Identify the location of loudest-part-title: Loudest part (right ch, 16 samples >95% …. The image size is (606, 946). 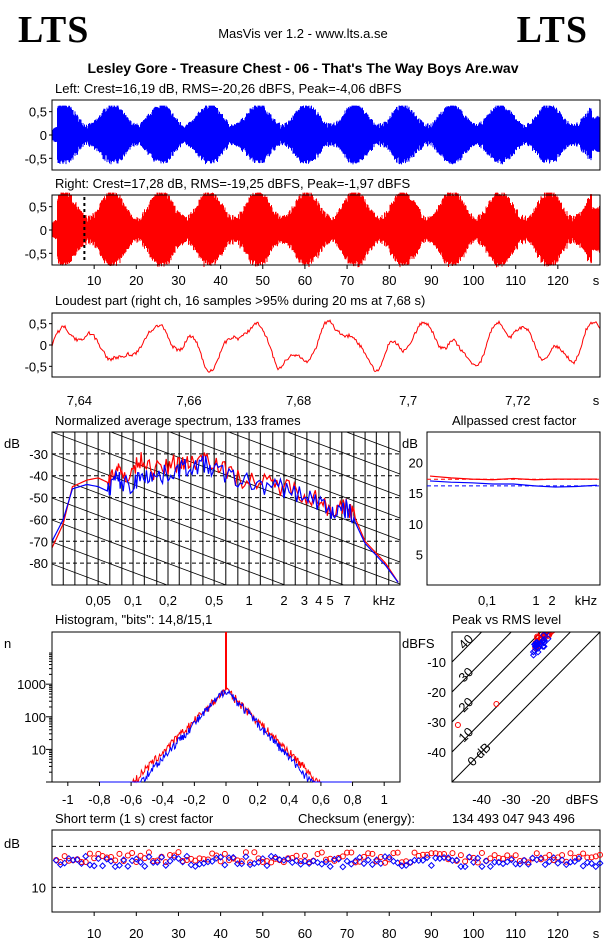
(240, 300).